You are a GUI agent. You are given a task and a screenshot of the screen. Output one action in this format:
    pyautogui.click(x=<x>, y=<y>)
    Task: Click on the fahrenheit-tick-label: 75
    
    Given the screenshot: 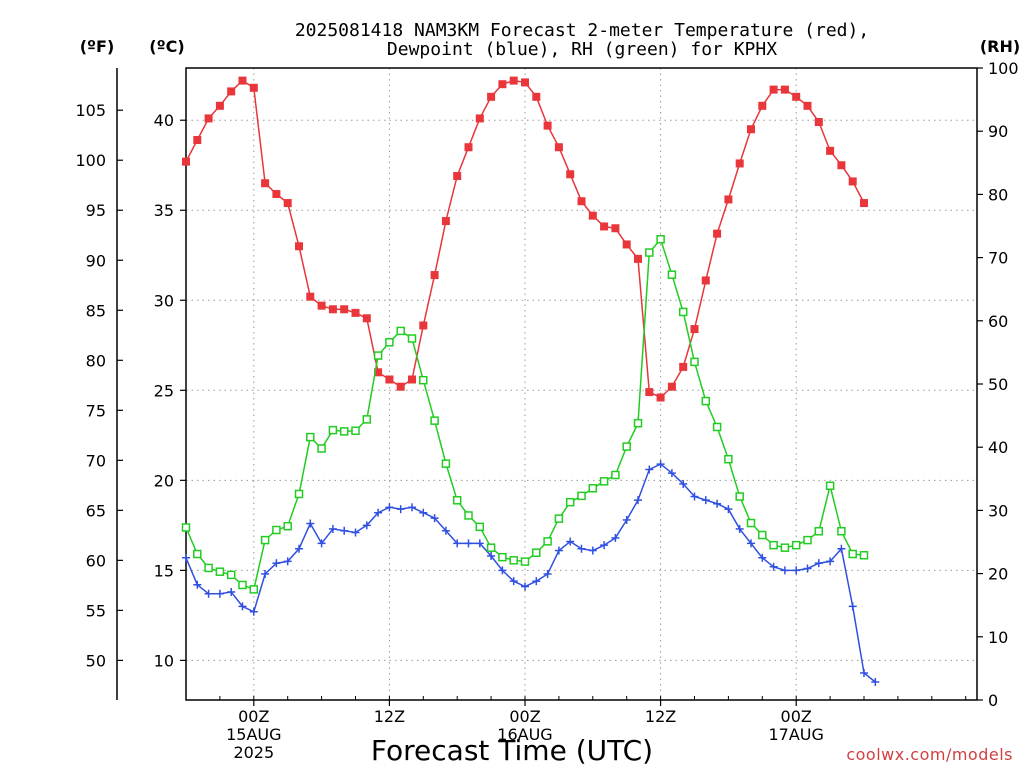 What is the action you would take?
    pyautogui.click(x=96, y=410)
    